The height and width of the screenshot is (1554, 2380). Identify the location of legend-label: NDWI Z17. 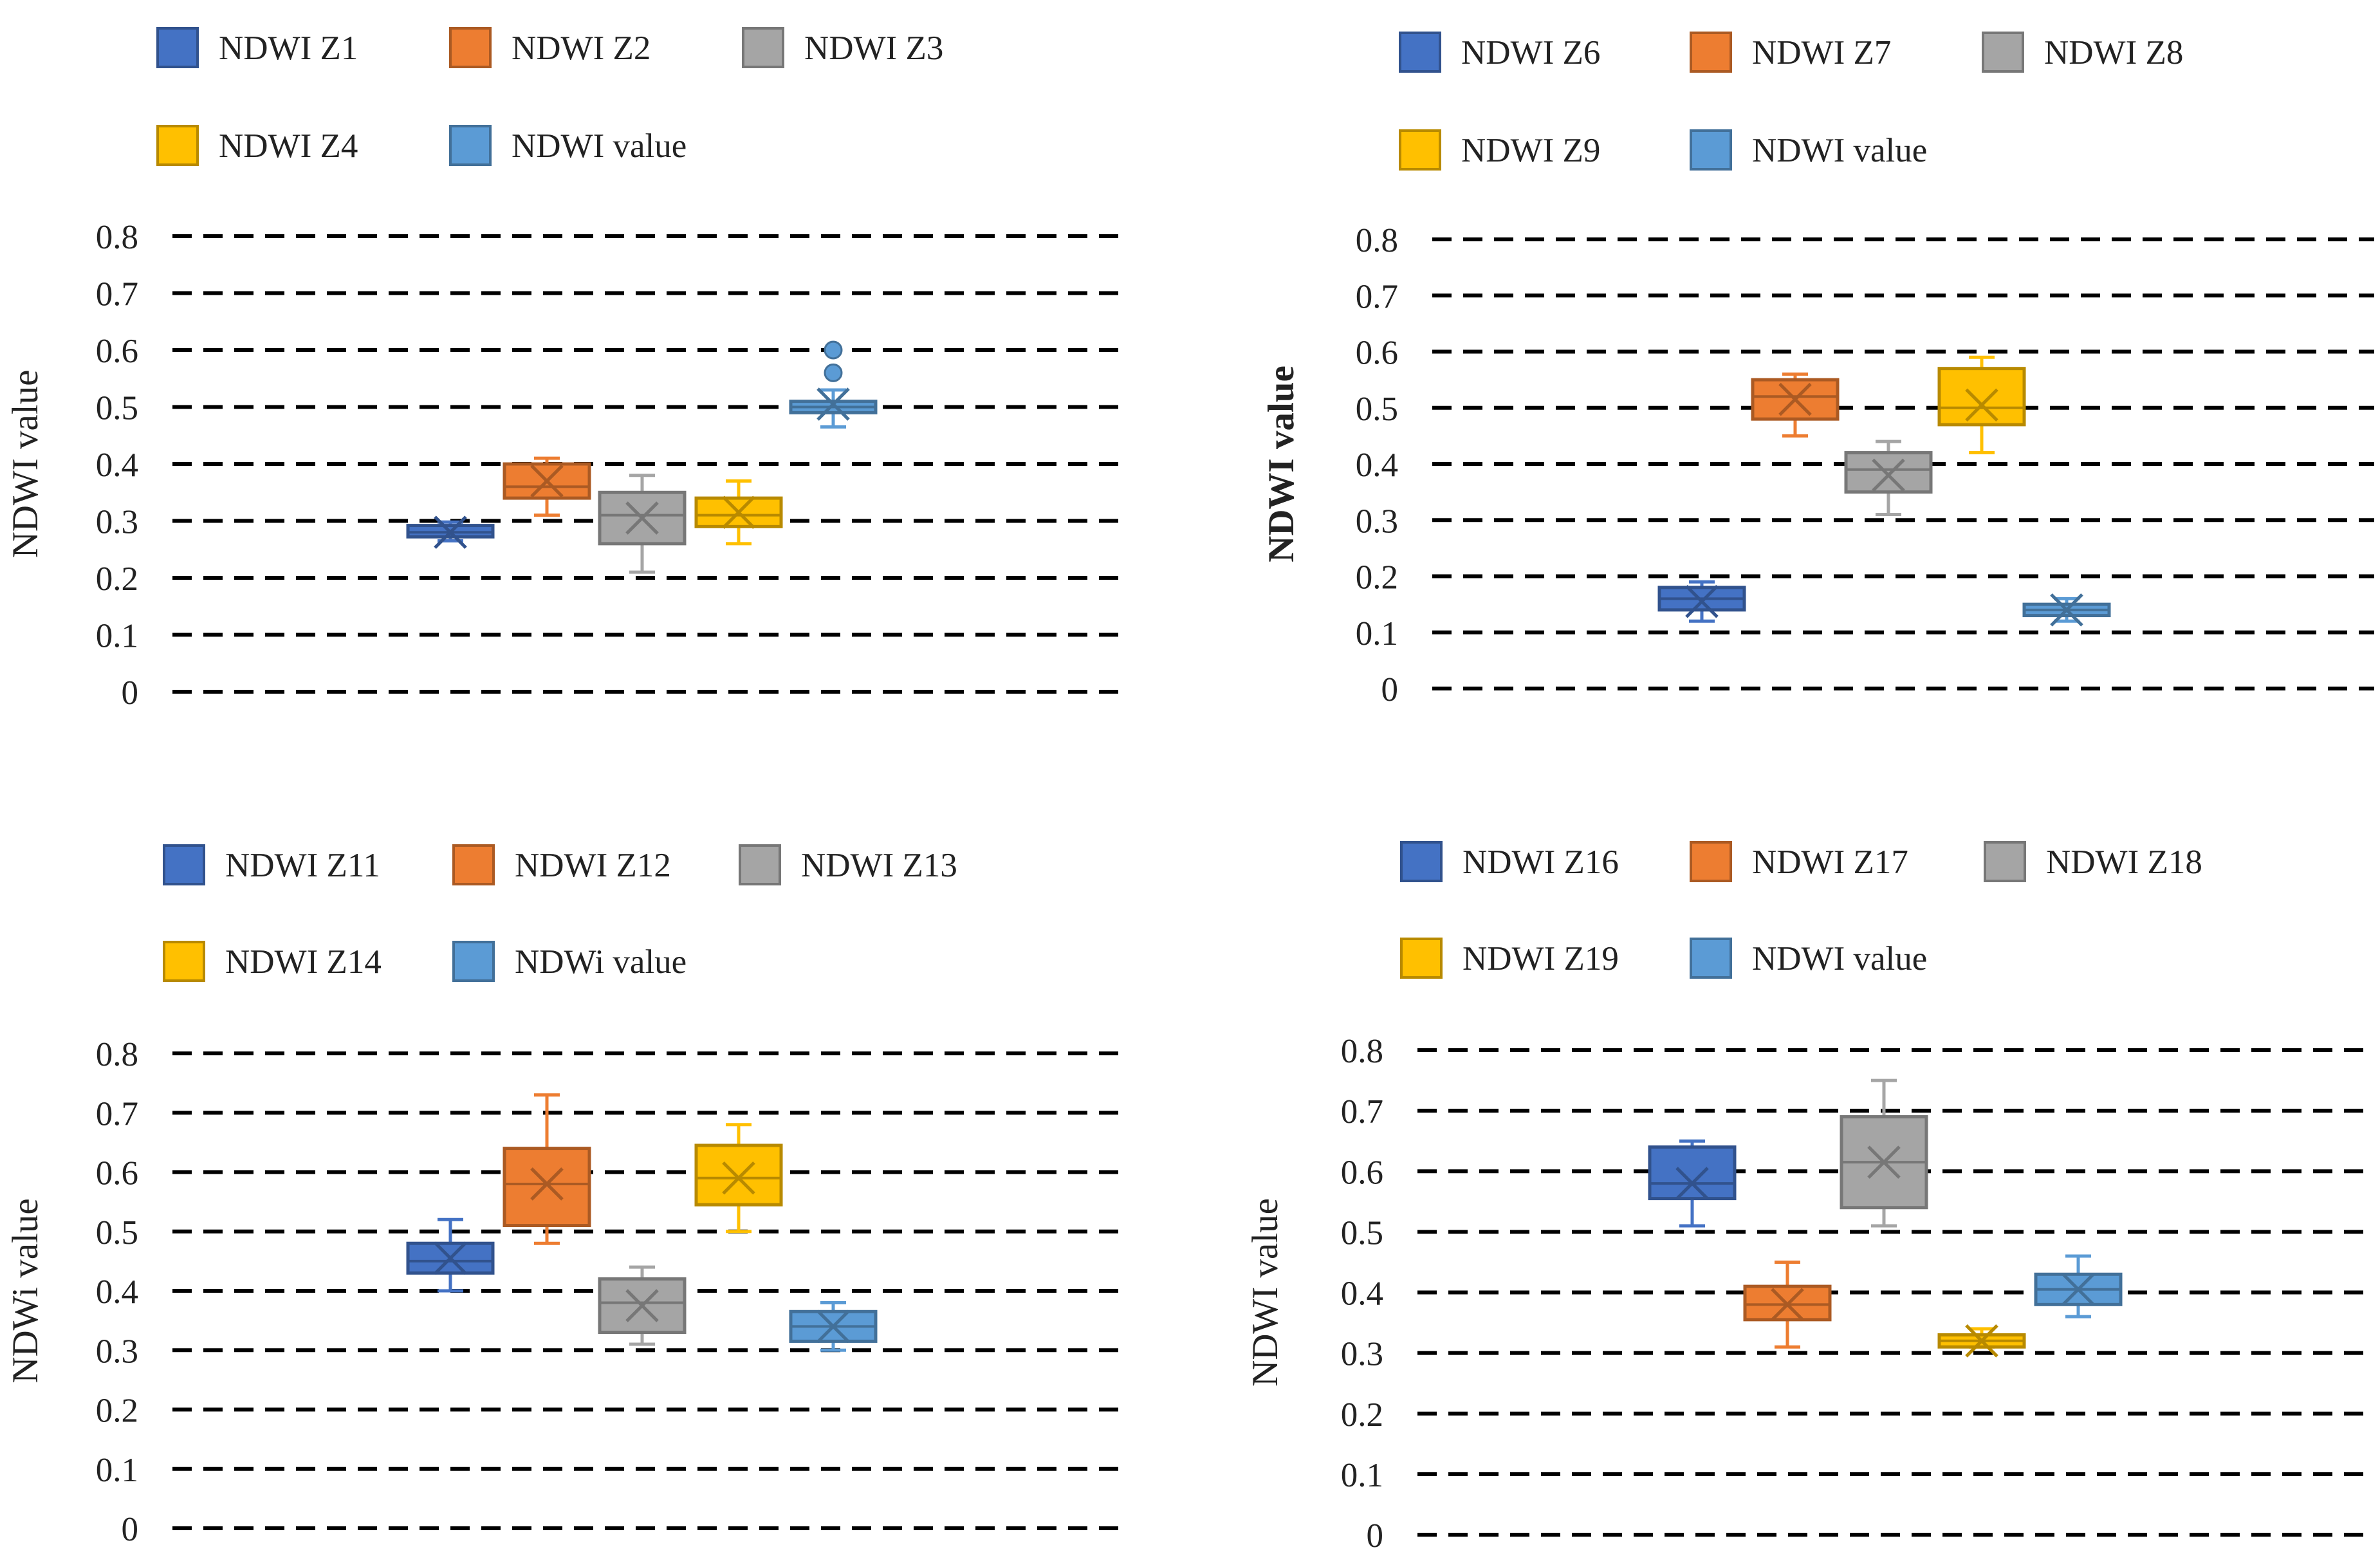
(1830, 862).